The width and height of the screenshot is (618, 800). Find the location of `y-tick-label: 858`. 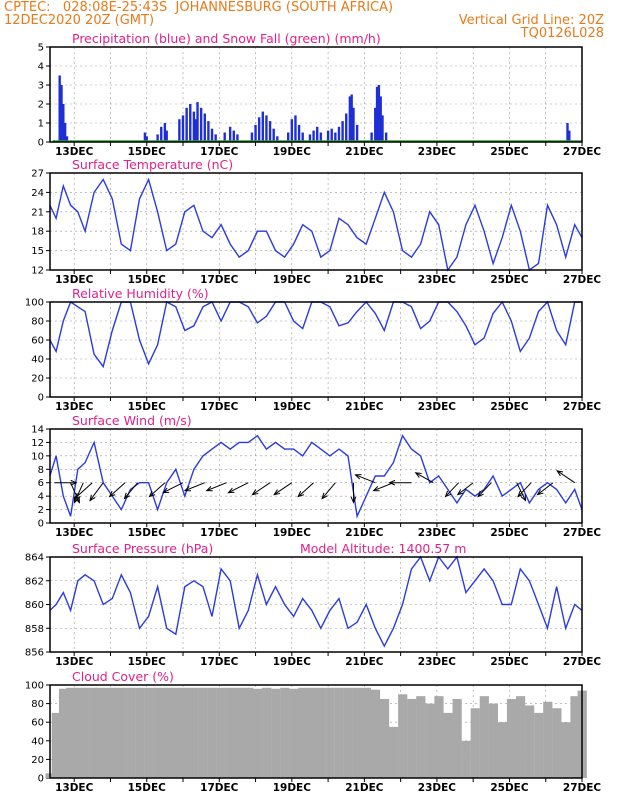

y-tick-label: 858 is located at coordinates (34, 629).